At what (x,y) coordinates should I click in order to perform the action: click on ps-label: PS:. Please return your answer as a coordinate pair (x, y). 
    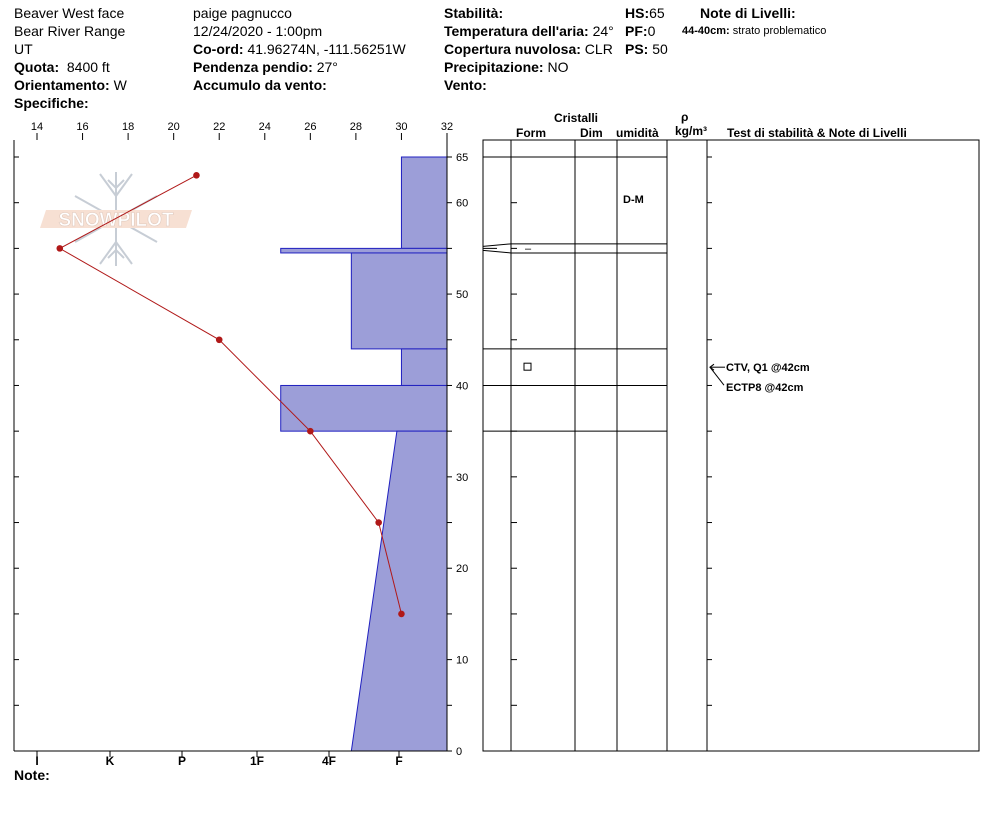
    Looking at the image, I should click on (637, 49).